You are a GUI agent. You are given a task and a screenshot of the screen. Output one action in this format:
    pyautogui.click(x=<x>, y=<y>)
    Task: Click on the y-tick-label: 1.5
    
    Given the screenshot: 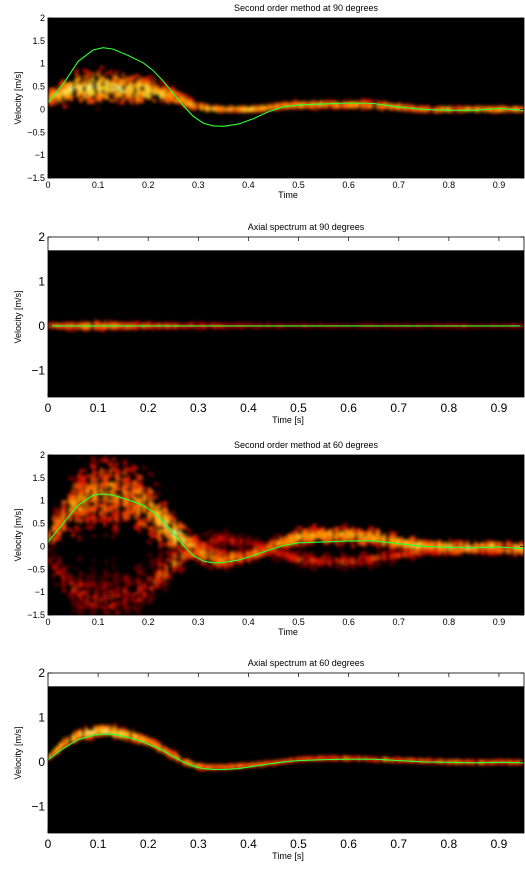 What is the action you would take?
    pyautogui.click(x=38, y=41)
    